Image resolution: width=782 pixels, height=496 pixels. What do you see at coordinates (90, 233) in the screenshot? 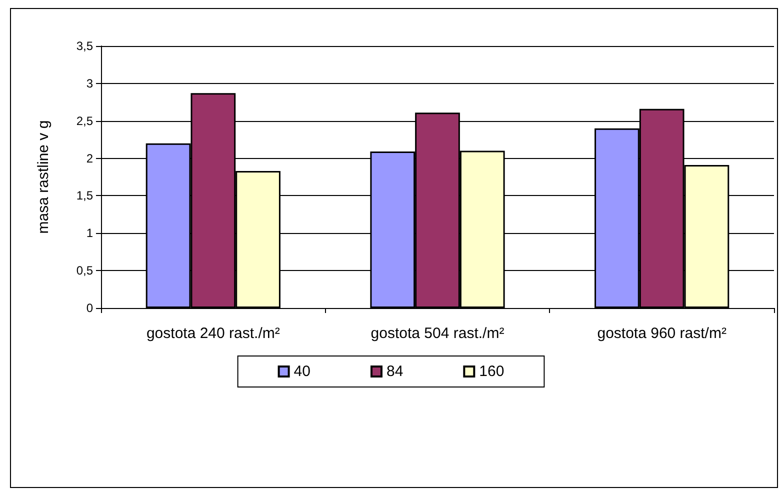
I see `y-tick-label: 1` at bounding box center [90, 233].